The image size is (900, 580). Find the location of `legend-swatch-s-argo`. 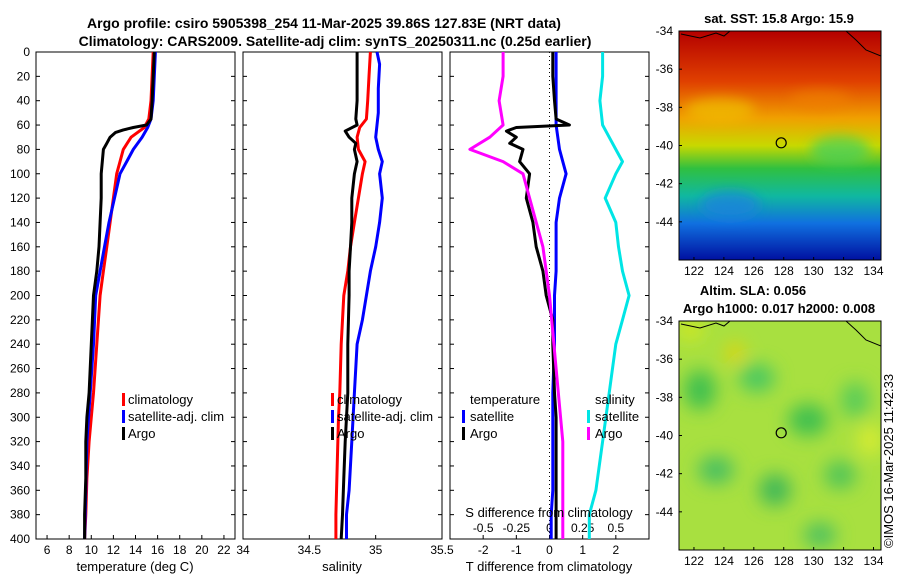

legend-swatch-s-argo is located at coordinates (588, 433).